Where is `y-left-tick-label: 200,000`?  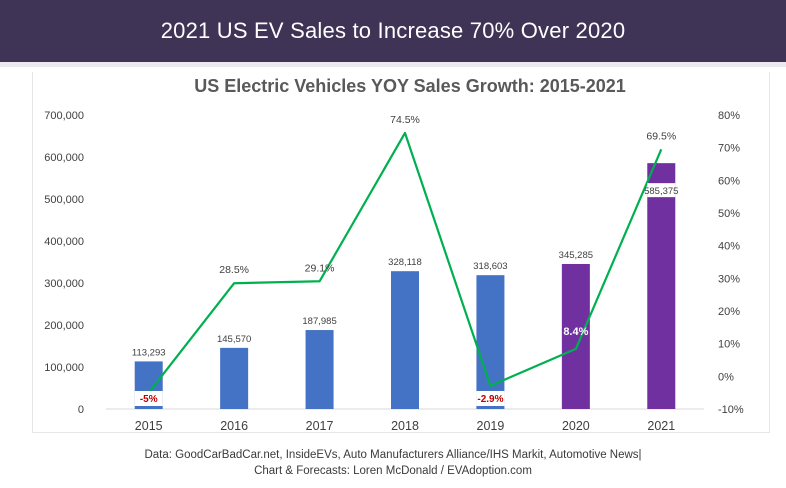
y-left-tick-label: 200,000 is located at coordinates (64, 326).